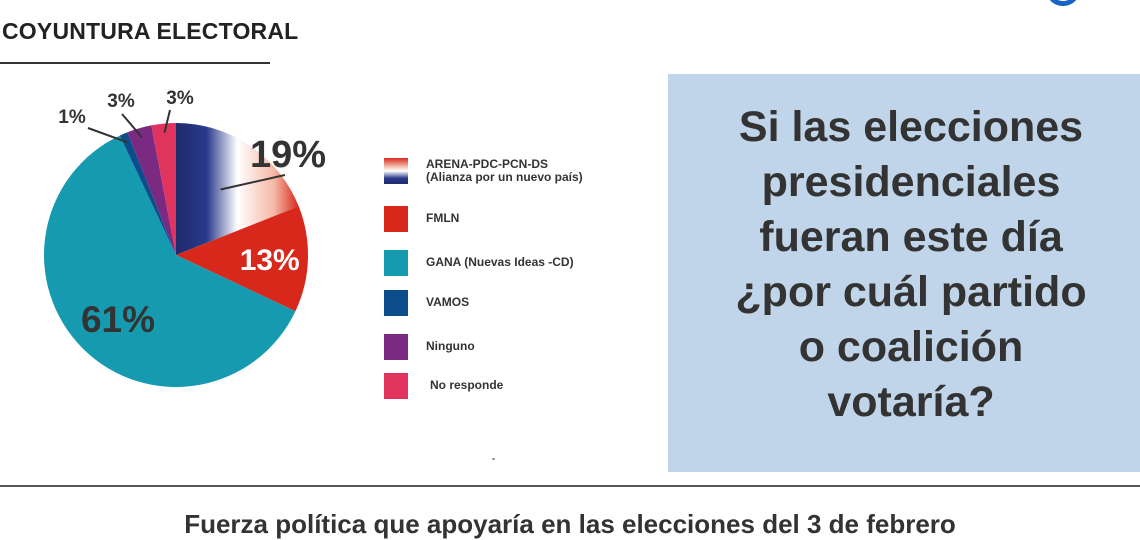 Image resolution: width=1140 pixels, height=540 pixels. Describe the element at coordinates (911, 402) in the screenshot. I see `question-line: votaría?` at that location.